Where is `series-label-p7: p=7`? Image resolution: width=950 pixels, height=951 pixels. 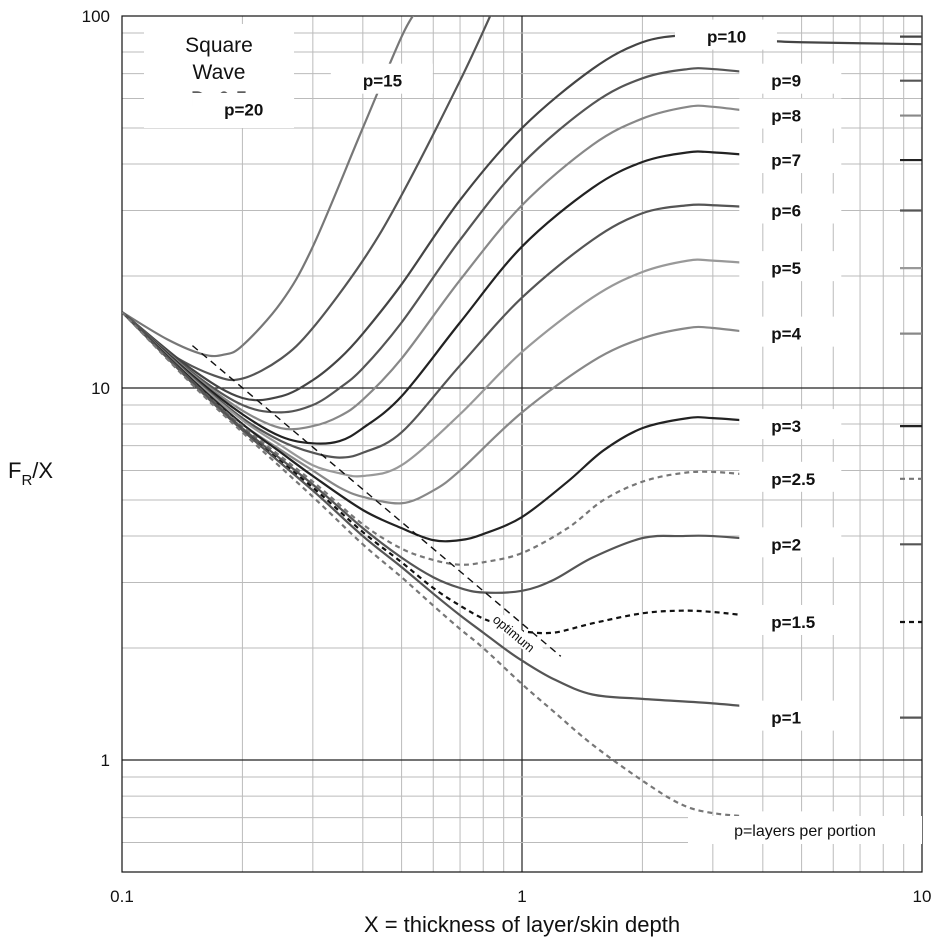 series-label-p7: p=7 is located at coordinates (786, 160).